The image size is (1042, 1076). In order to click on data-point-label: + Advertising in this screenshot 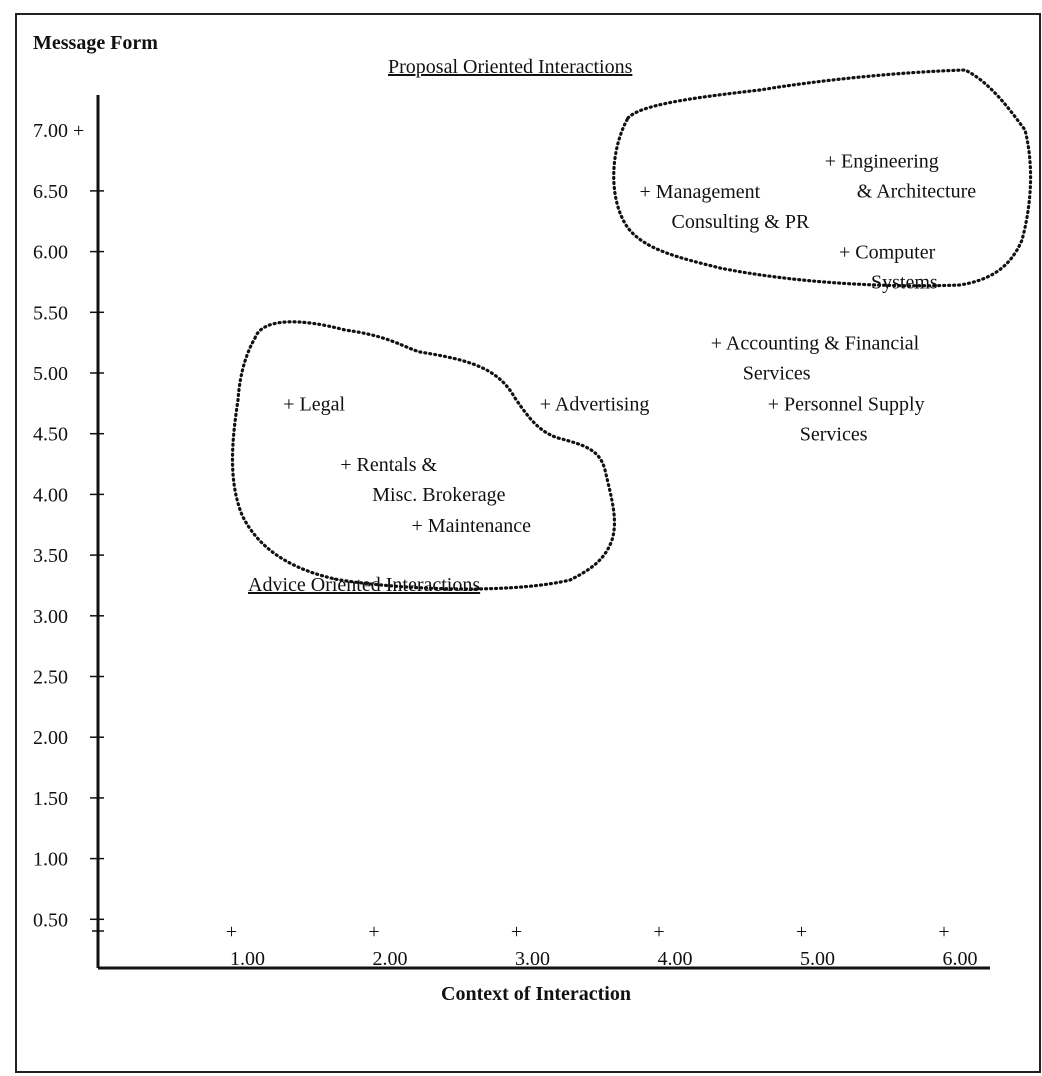, I will do `click(595, 404)`.